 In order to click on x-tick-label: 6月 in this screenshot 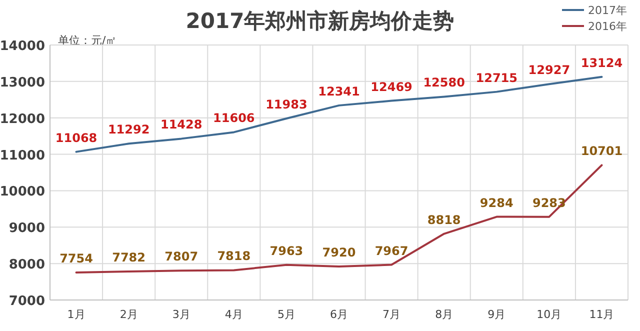, I will do `click(339, 314)`.